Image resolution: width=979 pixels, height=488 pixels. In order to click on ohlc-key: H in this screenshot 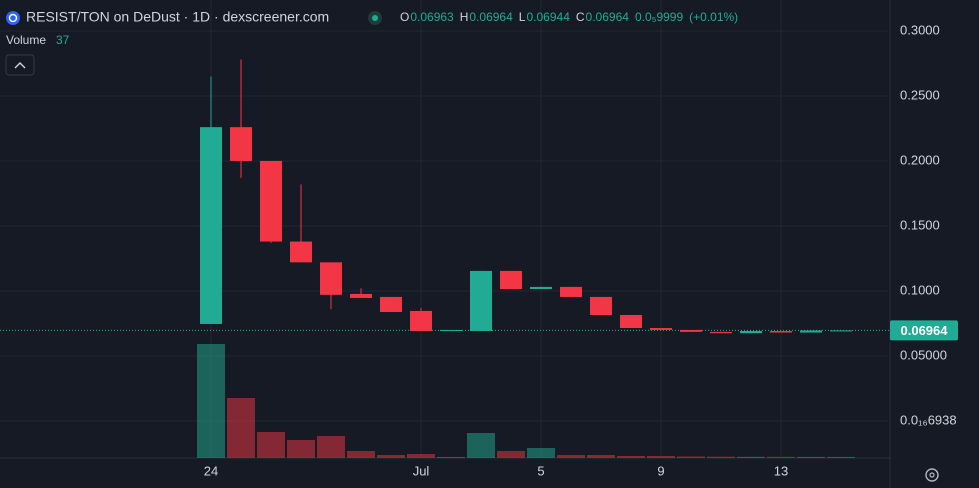, I will do `click(464, 17)`.